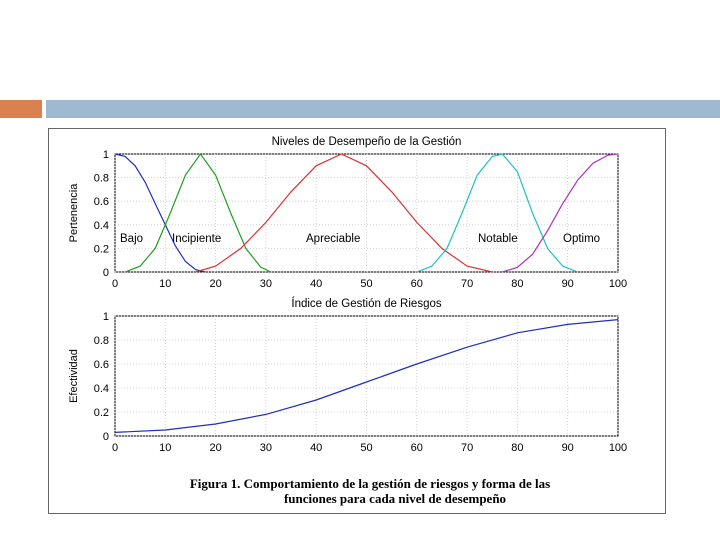  What do you see at coordinates (74, 376) in the screenshot?
I see `y-axis-label: Efectividad` at bounding box center [74, 376].